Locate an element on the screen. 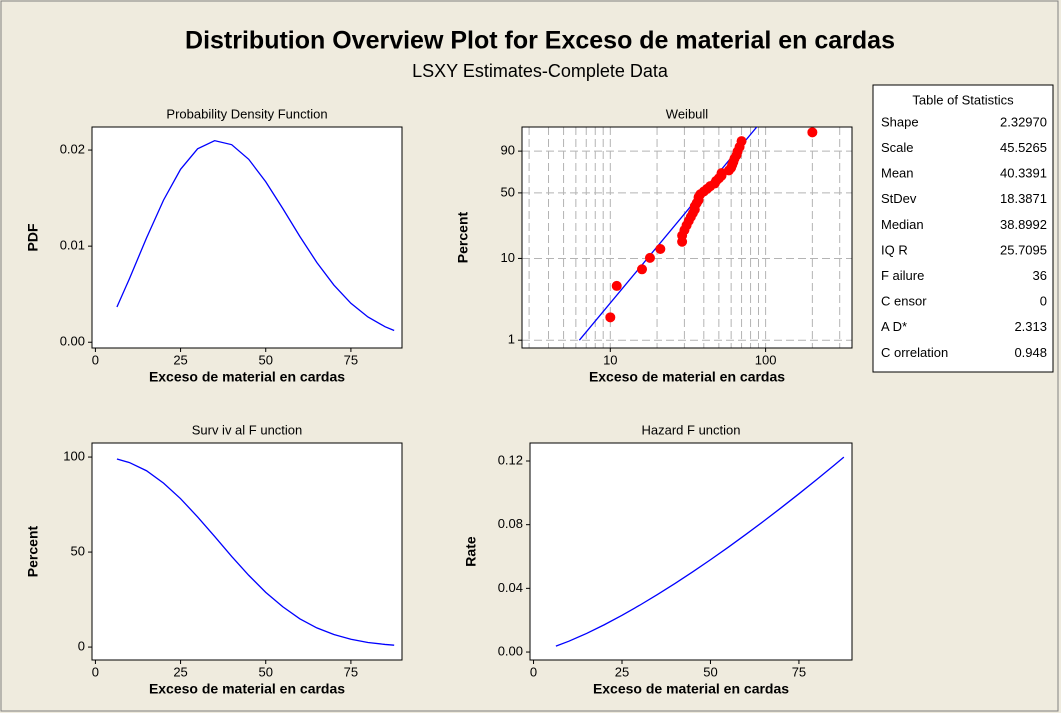  stat-value: 18.3871 is located at coordinates (1023, 198).